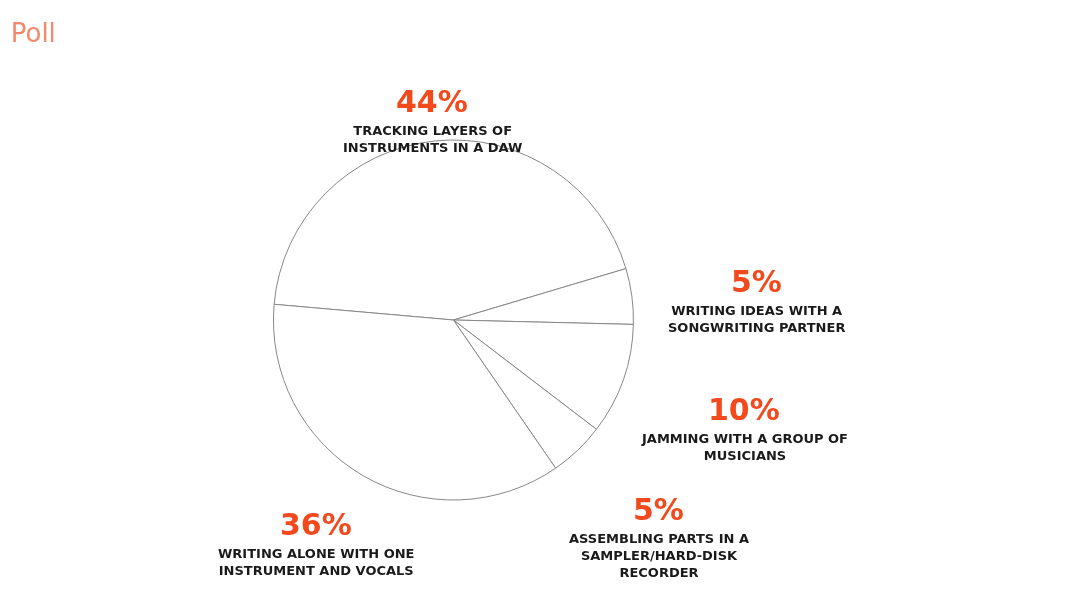 Image resolution: width=1072 pixels, height=600 pixels. Describe the element at coordinates (757, 319) in the screenshot. I see `slice-label: WRITING IDEAS WITH A SONGWRITING PARTNER` at that location.